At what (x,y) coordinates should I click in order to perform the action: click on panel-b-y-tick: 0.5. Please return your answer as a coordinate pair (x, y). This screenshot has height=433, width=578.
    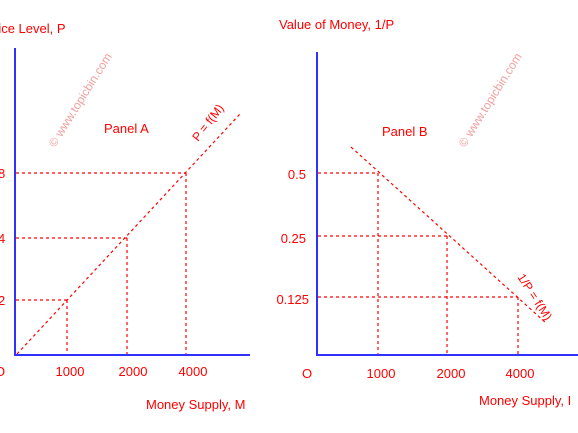
    Looking at the image, I should click on (297, 174).